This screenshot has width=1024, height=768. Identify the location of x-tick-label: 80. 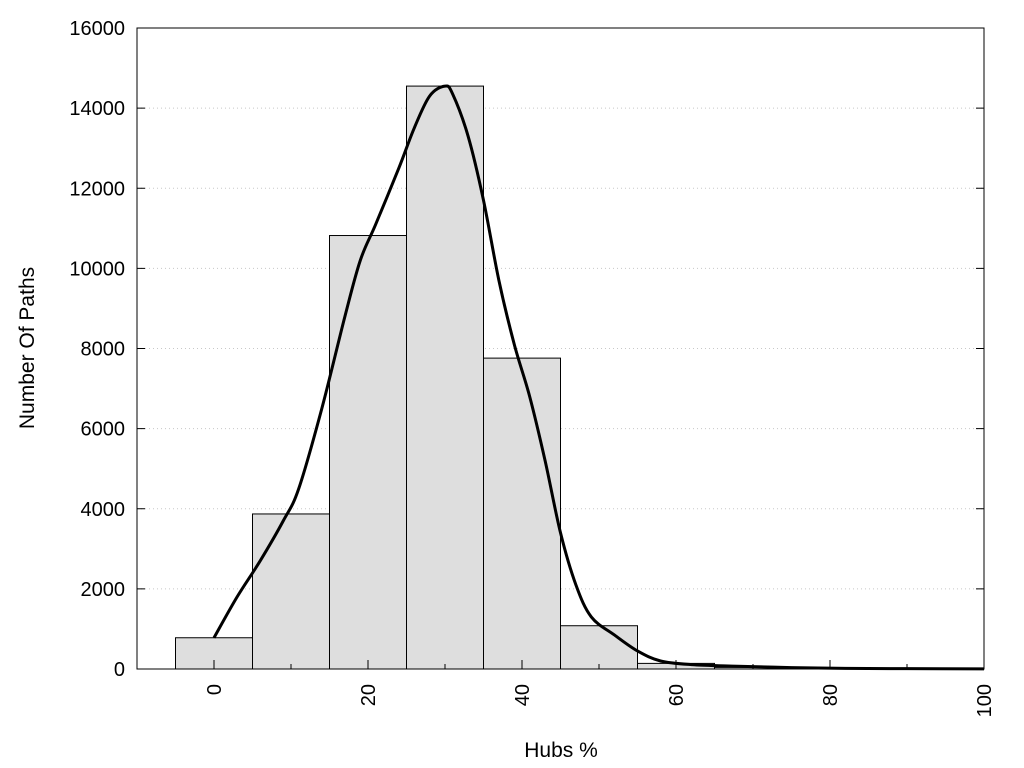
(831, 695).